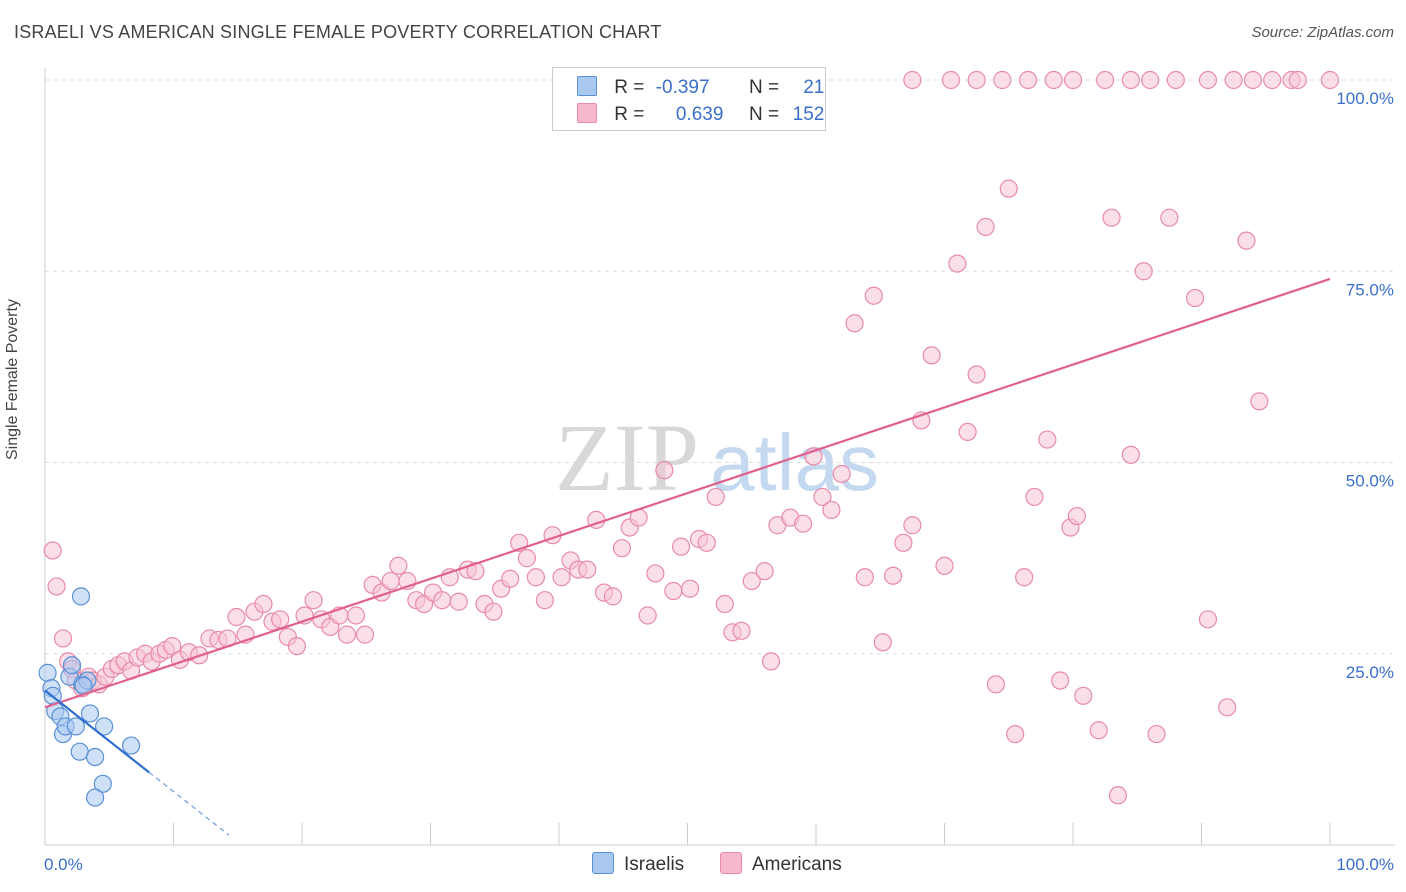 The image size is (1406, 892). I want to click on y-tick-label: 75.0%, so click(1370, 289).